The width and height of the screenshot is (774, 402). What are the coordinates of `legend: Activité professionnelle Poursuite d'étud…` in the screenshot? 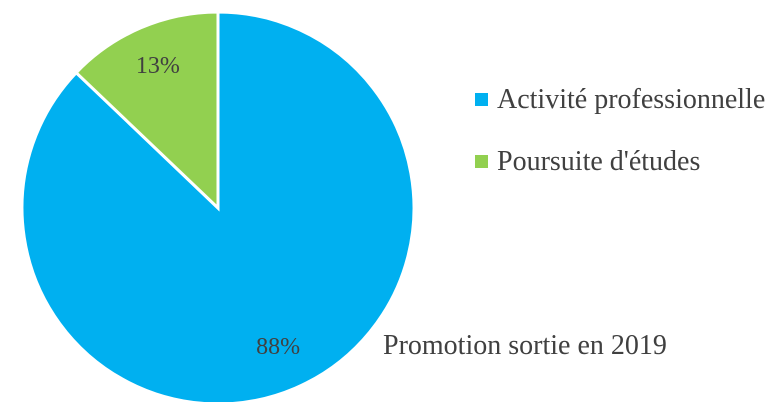 It's located at (621, 142).